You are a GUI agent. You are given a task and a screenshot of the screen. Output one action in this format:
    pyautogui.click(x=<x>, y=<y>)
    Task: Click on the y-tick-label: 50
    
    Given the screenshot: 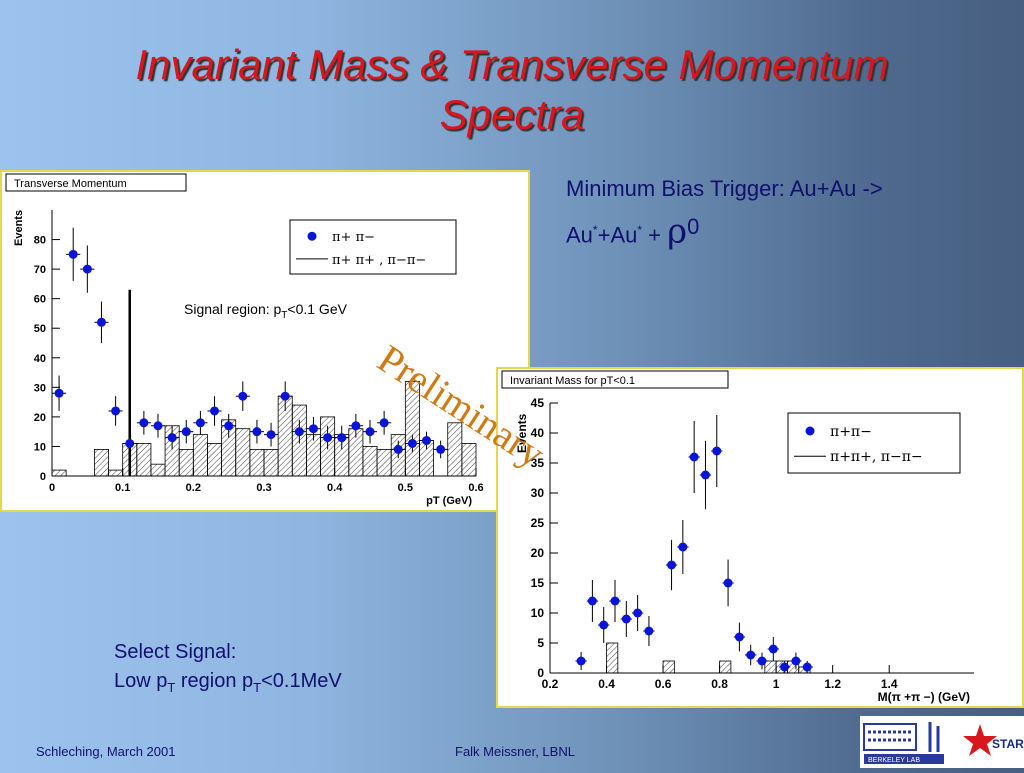 What is the action you would take?
    pyautogui.click(x=40, y=329)
    